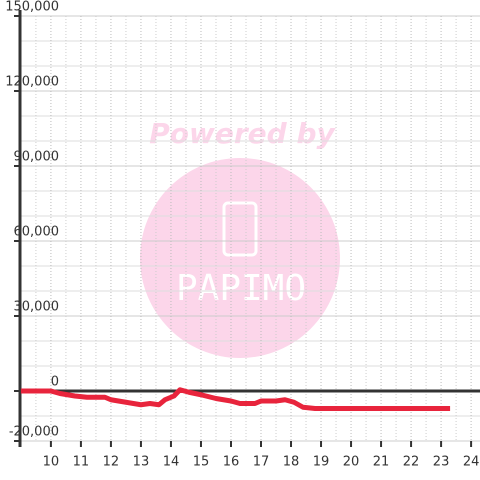 This screenshot has height=480, width=480. I want to click on x-tick-label: 10, so click(51, 462).